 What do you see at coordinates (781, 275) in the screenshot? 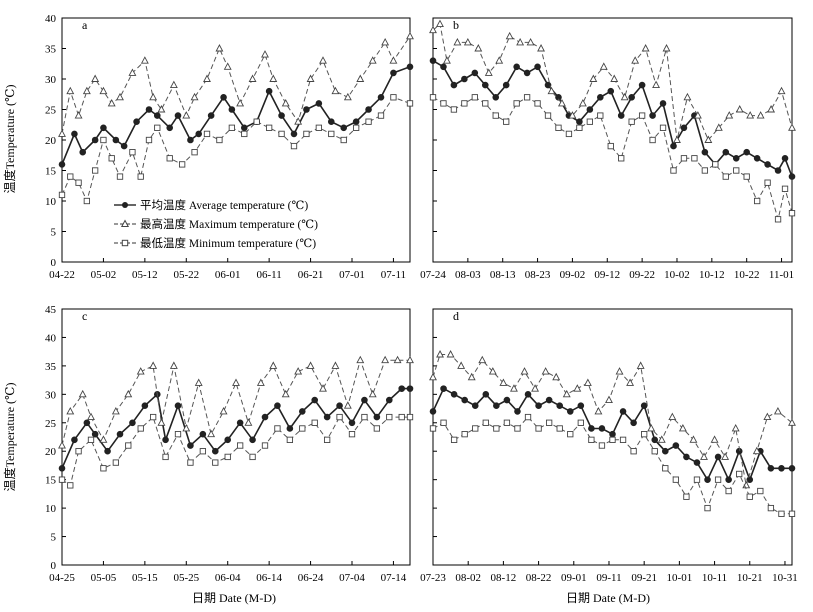
I see `x-tick-label: 11-01` at bounding box center [781, 275].